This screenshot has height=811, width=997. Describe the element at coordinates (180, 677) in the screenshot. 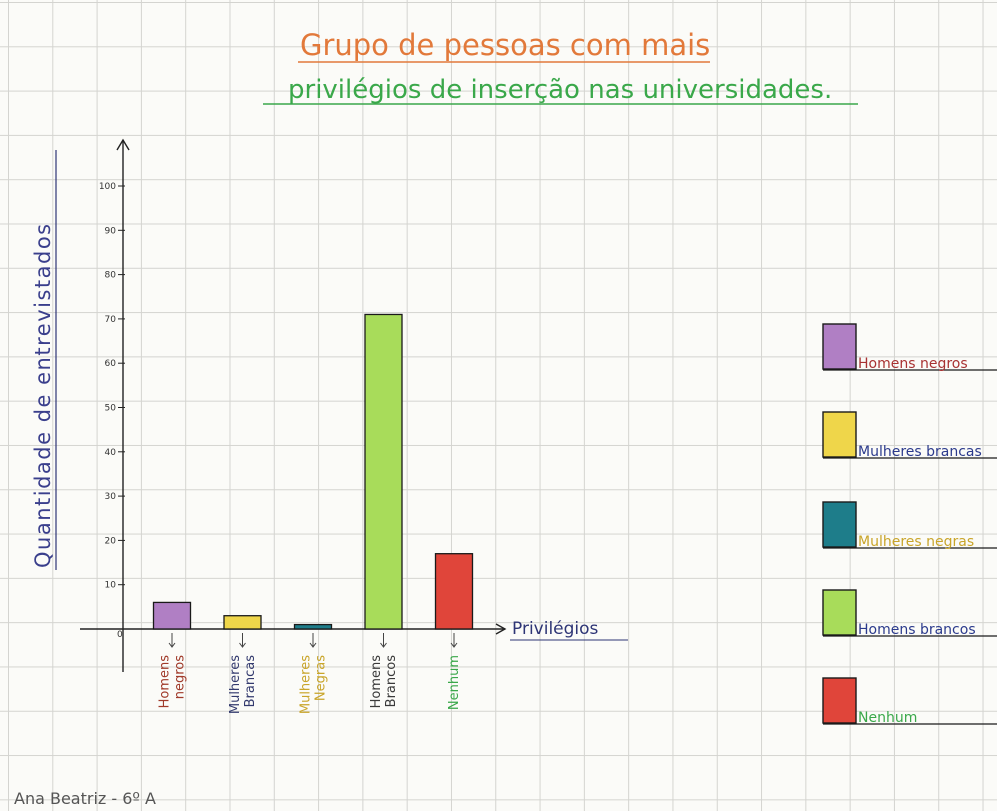

I see `category-label: negros` at that location.